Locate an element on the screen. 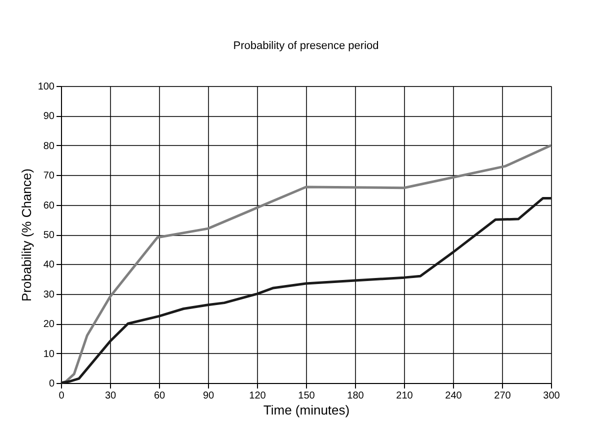 This screenshot has height=441, width=594. x-tick-label: 240 is located at coordinates (453, 396).